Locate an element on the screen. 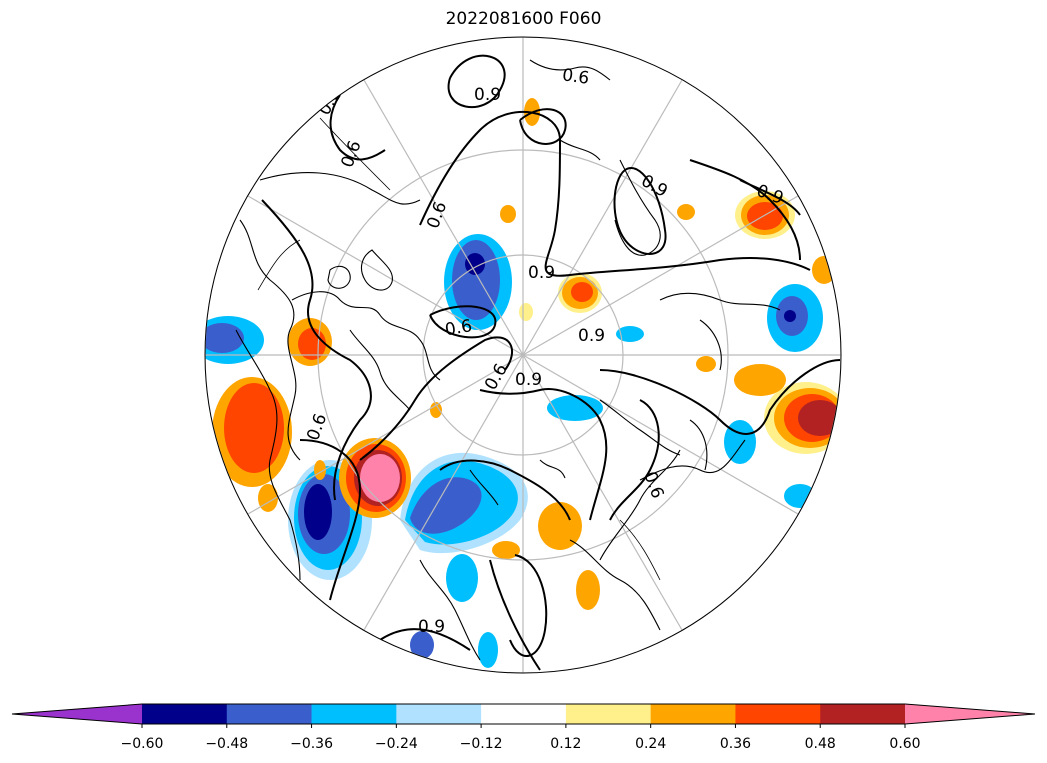 The width and height of the screenshot is (1047, 763). colorbar-tick-label: 0.12 is located at coordinates (565, 744).